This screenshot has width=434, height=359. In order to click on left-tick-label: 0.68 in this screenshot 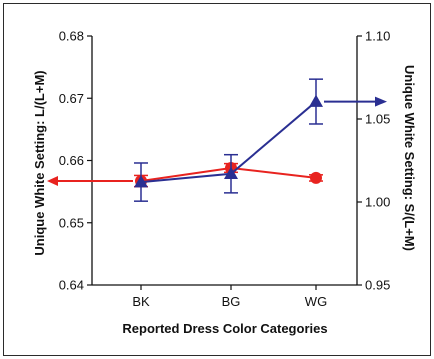, I will do `click(71, 36)`.